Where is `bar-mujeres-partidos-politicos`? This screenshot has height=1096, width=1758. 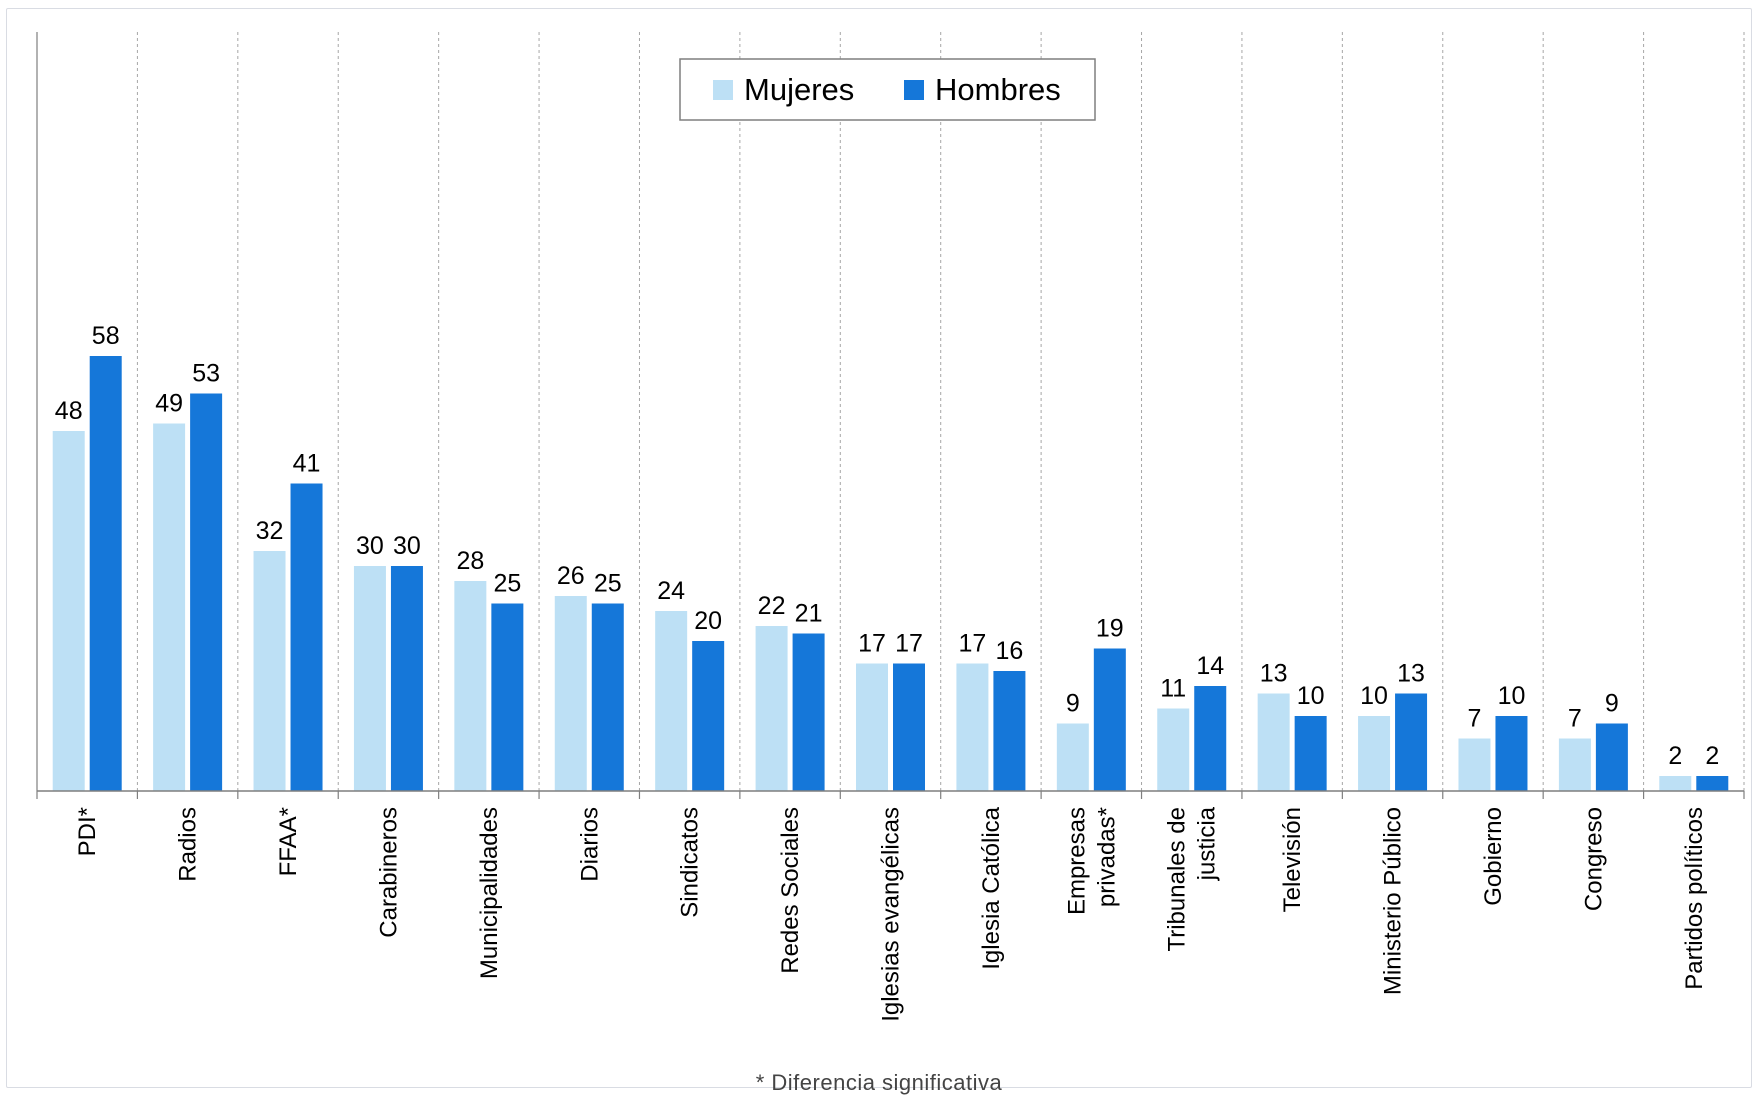 bar-mujeres-partidos-politicos is located at coordinates (1675, 783).